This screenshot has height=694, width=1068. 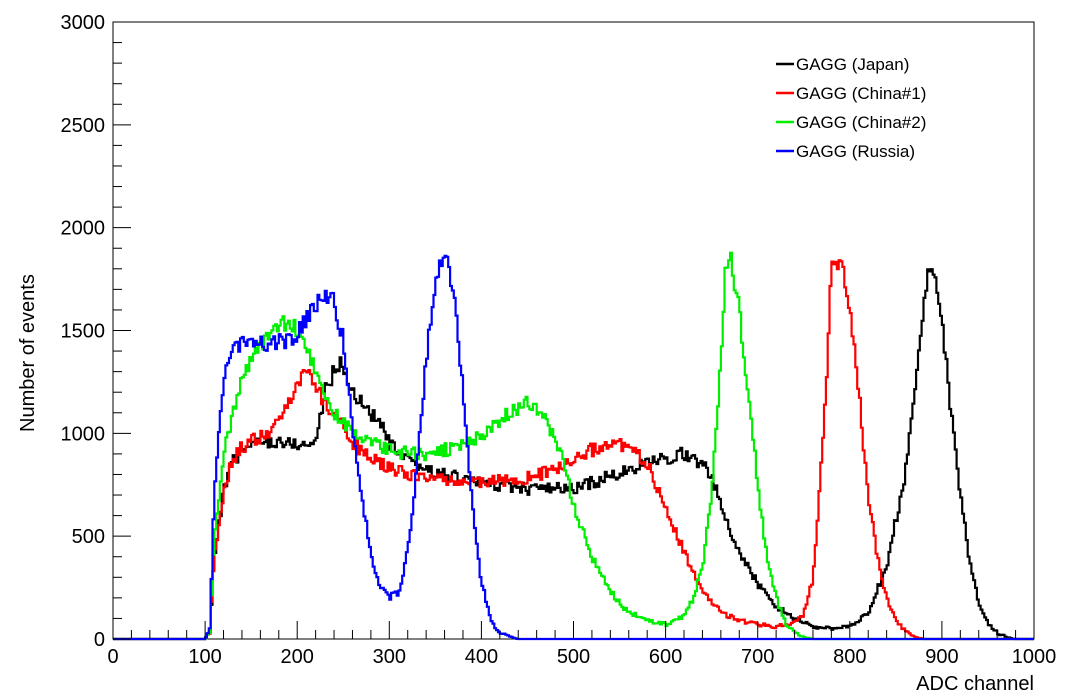 I want to click on x-tick-label: 0, so click(x=112, y=657).